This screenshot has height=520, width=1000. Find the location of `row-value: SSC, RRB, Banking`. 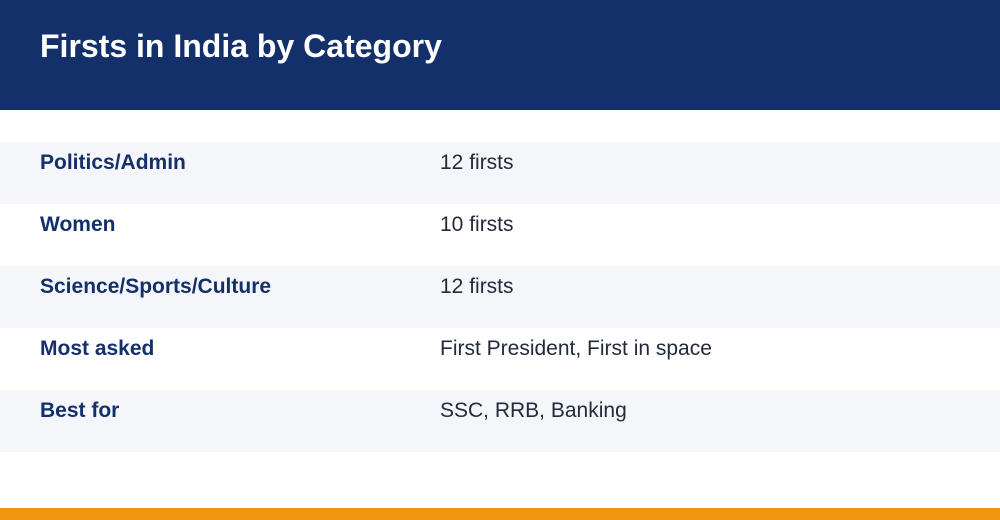

row-value: SSC, RRB, Banking is located at coordinates (533, 410).